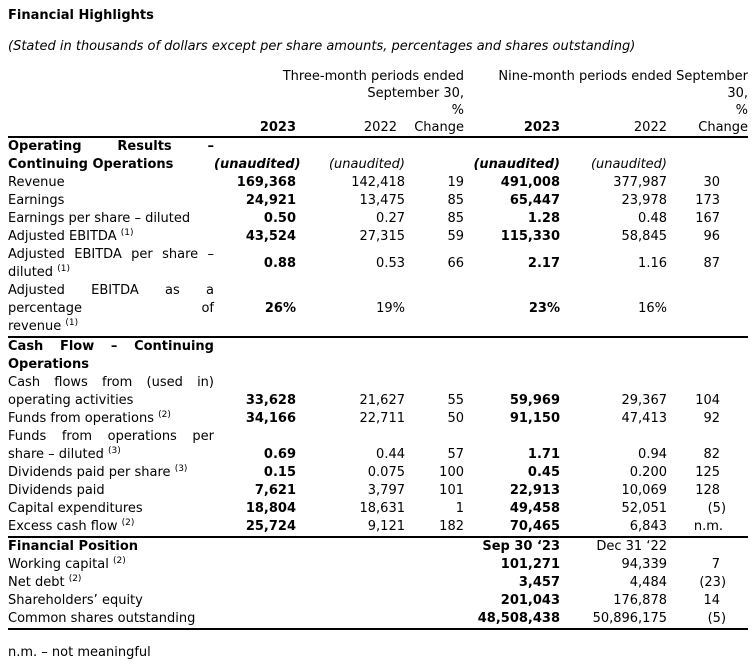  Describe the element at coordinates (712, 454) in the screenshot. I see `cell-bchg: 82` at that location.